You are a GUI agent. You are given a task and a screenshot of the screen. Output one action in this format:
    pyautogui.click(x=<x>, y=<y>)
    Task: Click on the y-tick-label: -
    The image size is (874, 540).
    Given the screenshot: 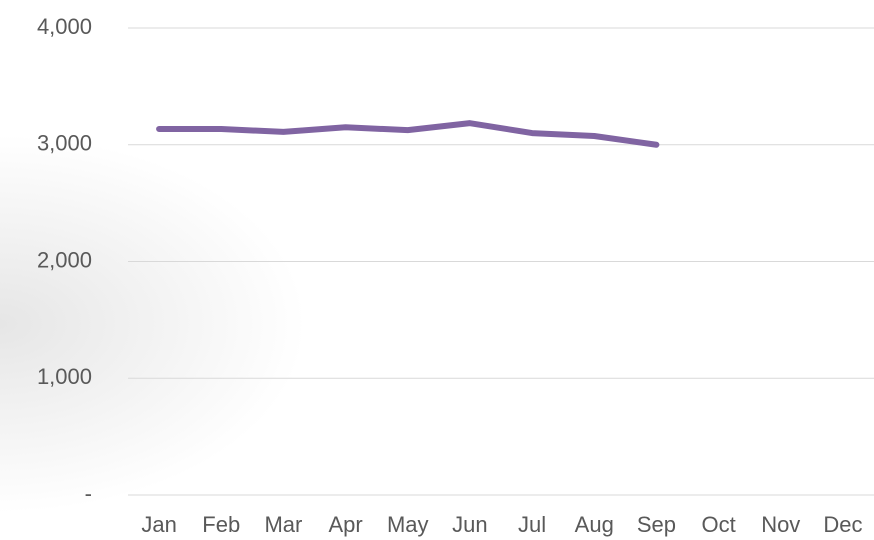 What is the action you would take?
    pyautogui.click(x=88, y=493)
    